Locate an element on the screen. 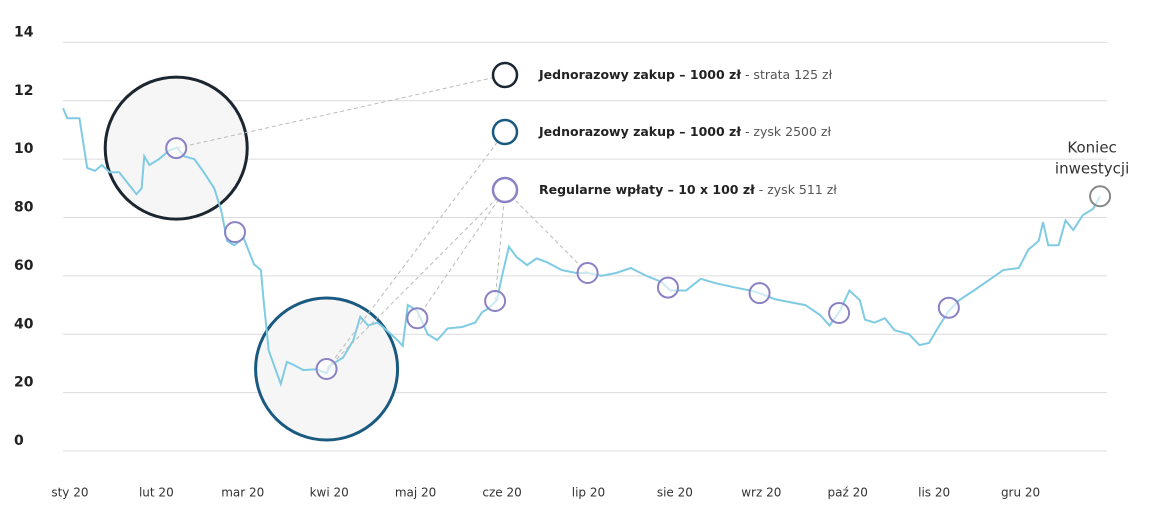 The height and width of the screenshot is (527, 1160). y-tick-label: 20 is located at coordinates (24, 383).